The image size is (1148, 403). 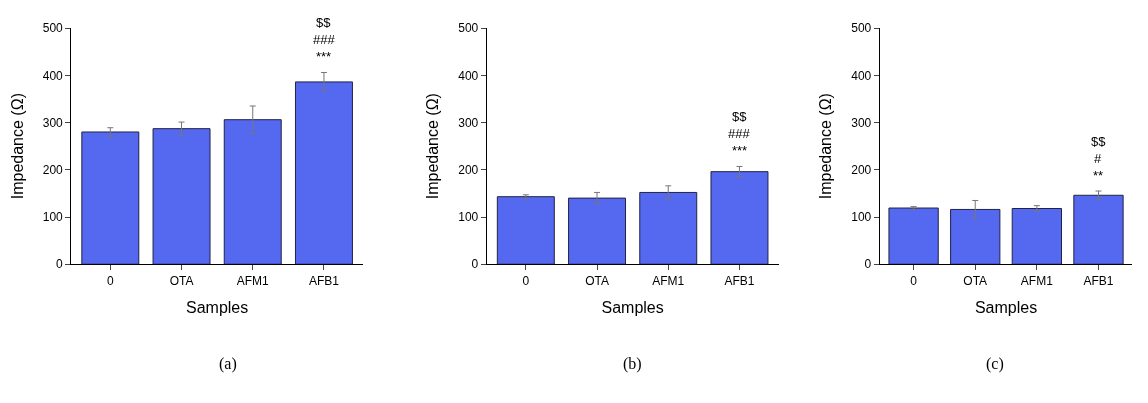 What do you see at coordinates (995, 364) in the screenshot?
I see `text: (c)` at bounding box center [995, 364].